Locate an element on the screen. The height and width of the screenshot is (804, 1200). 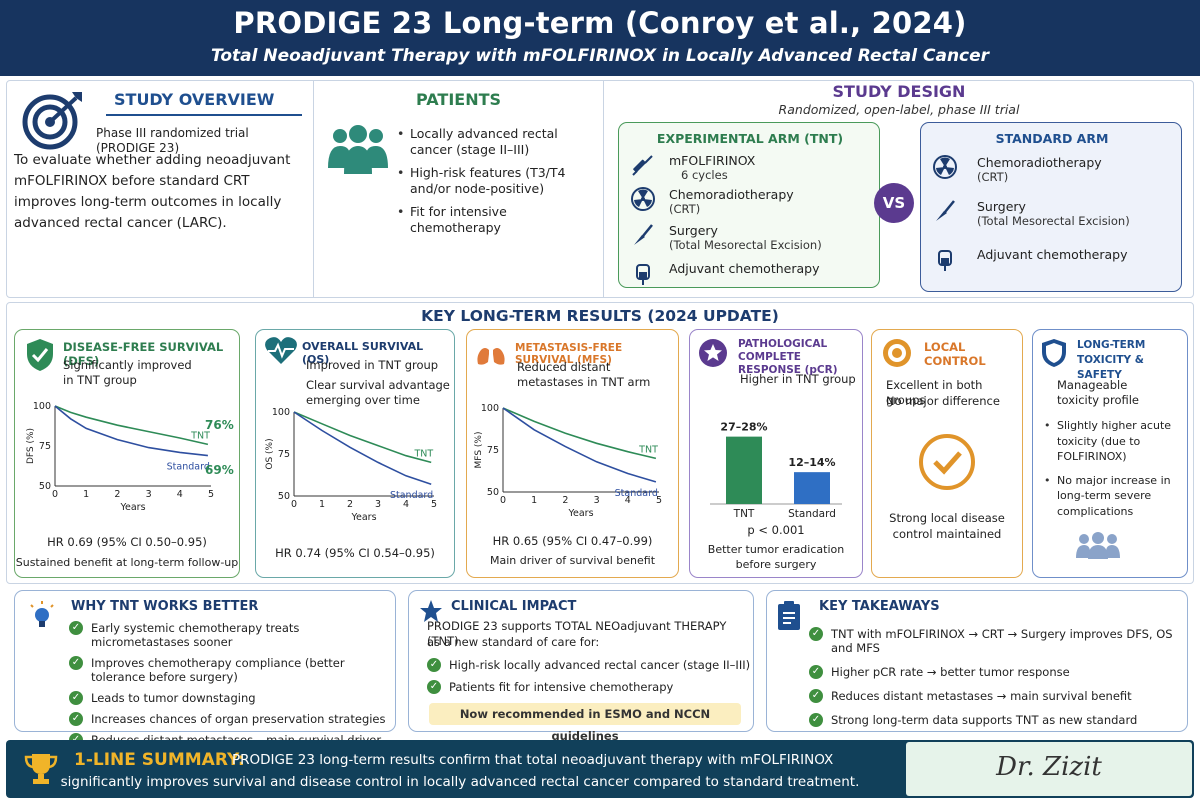
dfs-desc: Significantly improved in TNT group is located at coordinates (127, 372).